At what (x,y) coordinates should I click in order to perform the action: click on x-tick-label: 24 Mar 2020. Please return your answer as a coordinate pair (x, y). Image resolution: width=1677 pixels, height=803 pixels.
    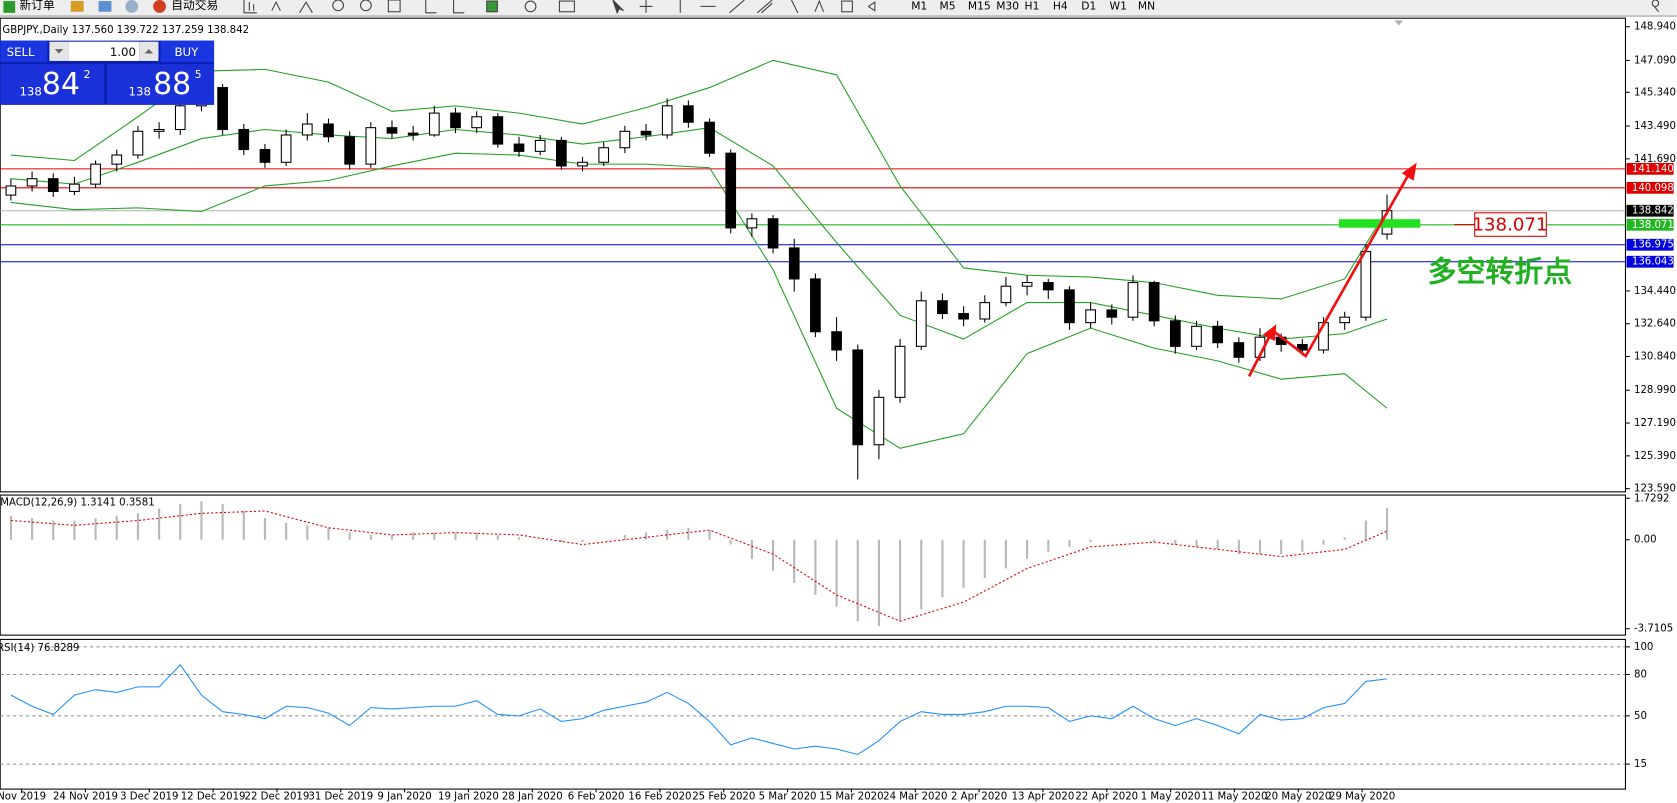
    Looking at the image, I should click on (915, 797).